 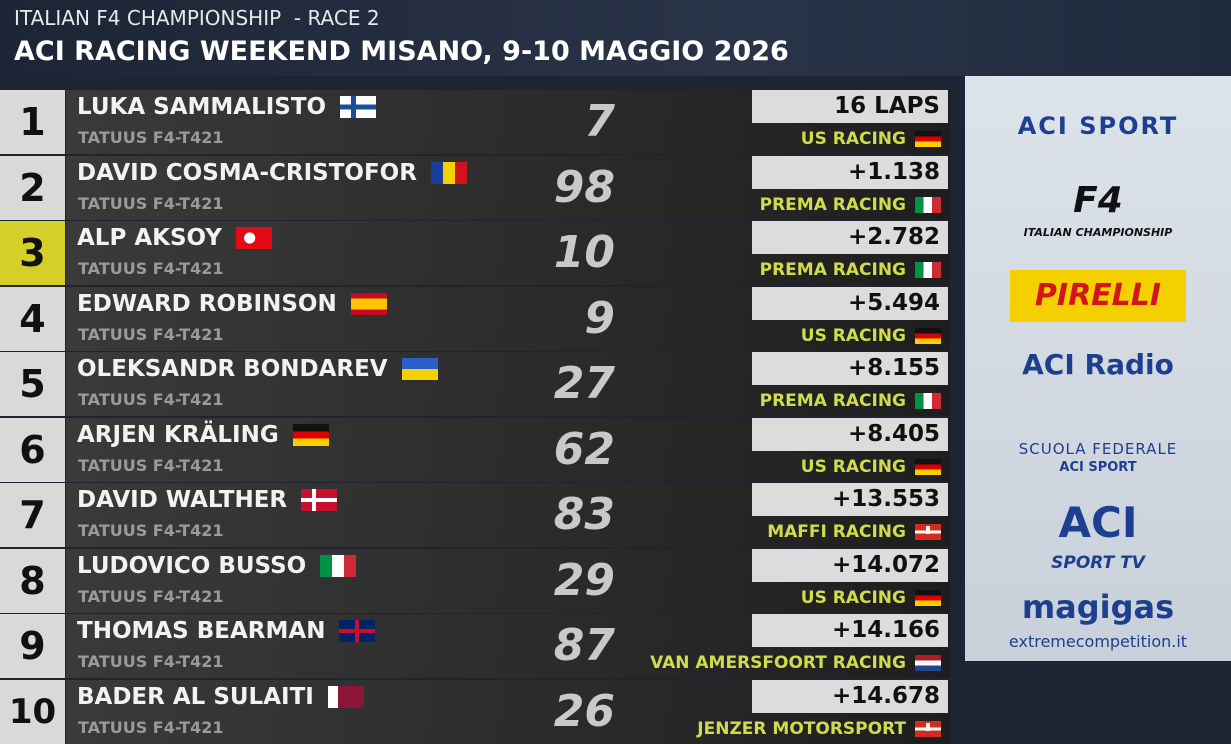 I want to click on sponsor: ACI, so click(x=1098, y=522).